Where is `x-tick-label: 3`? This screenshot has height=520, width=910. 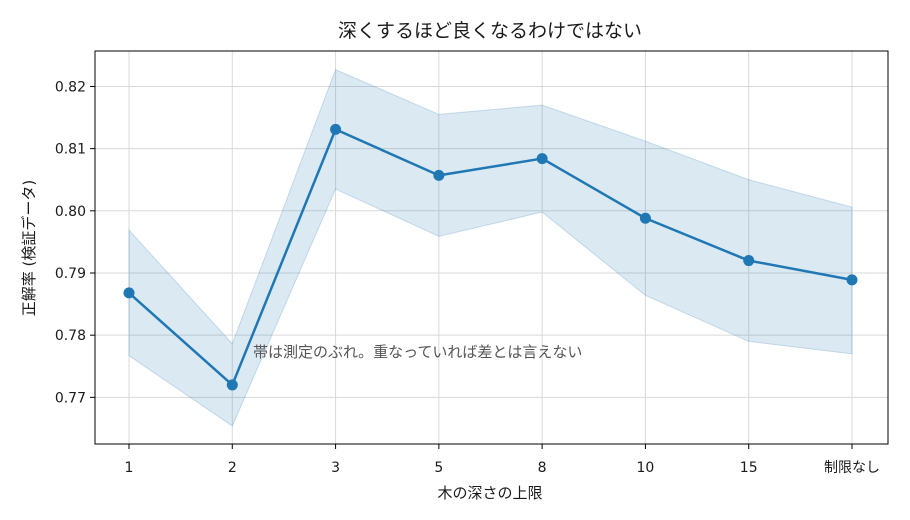 x-tick-label: 3 is located at coordinates (335, 468).